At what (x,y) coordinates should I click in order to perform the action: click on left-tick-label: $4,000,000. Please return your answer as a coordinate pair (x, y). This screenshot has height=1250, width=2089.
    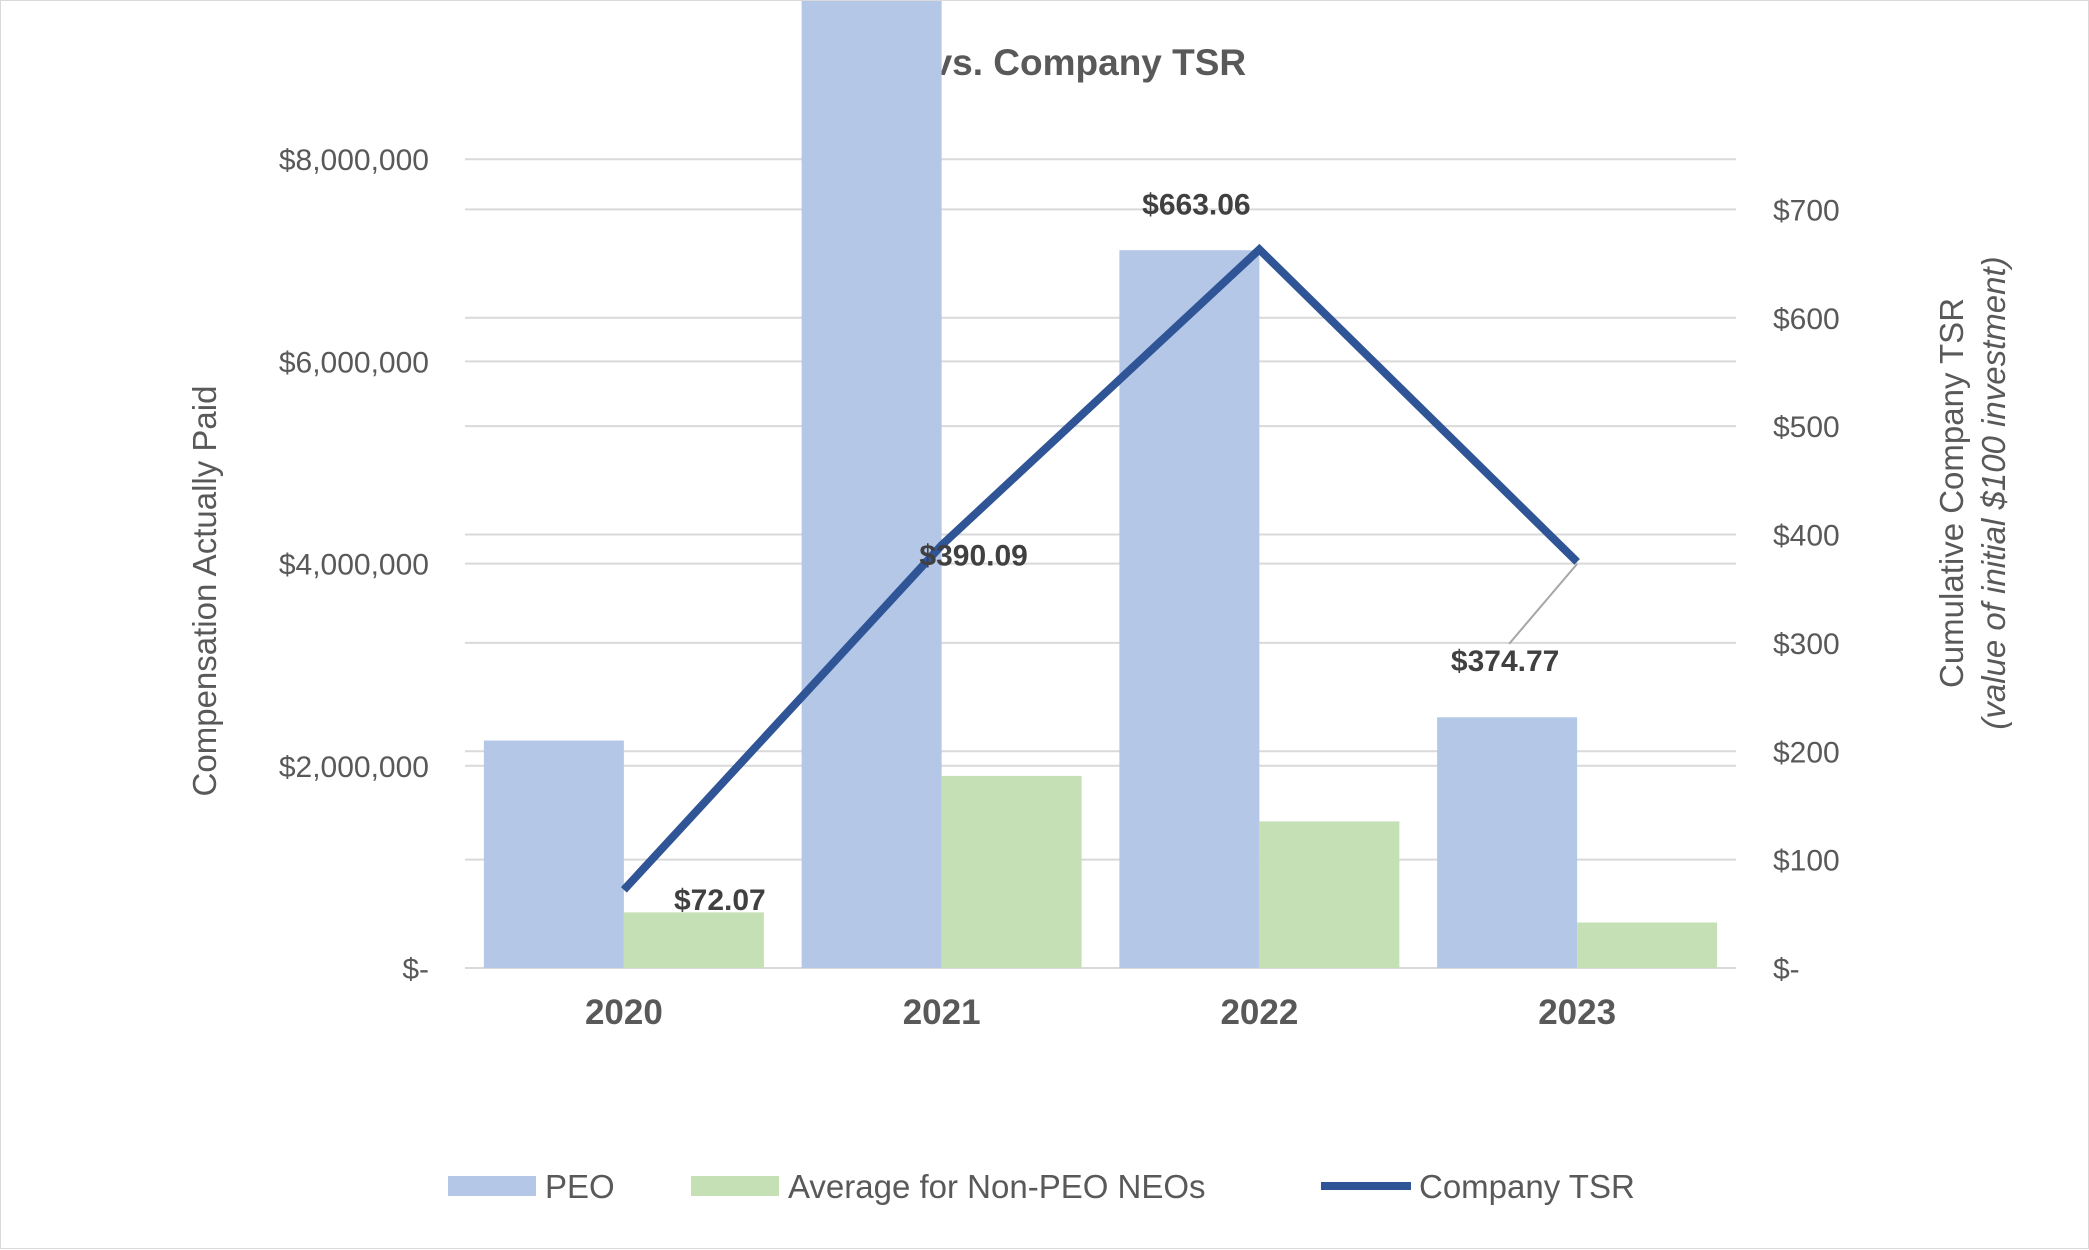
    Looking at the image, I should click on (354, 565).